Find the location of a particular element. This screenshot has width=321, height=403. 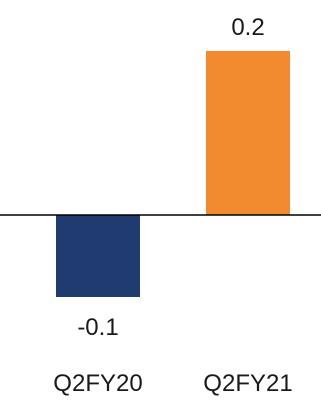

category-label-q2fy20: Q2FY20 is located at coordinates (97, 383).